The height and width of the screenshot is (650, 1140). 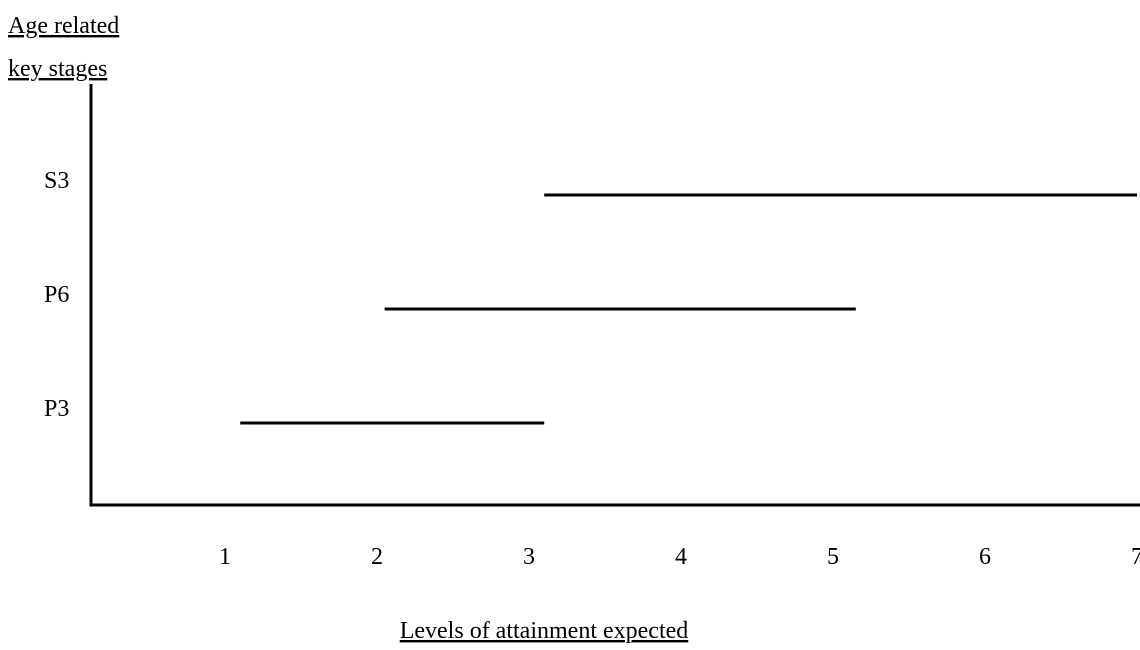 What do you see at coordinates (56, 409) in the screenshot?
I see `category-label-p3: P3` at bounding box center [56, 409].